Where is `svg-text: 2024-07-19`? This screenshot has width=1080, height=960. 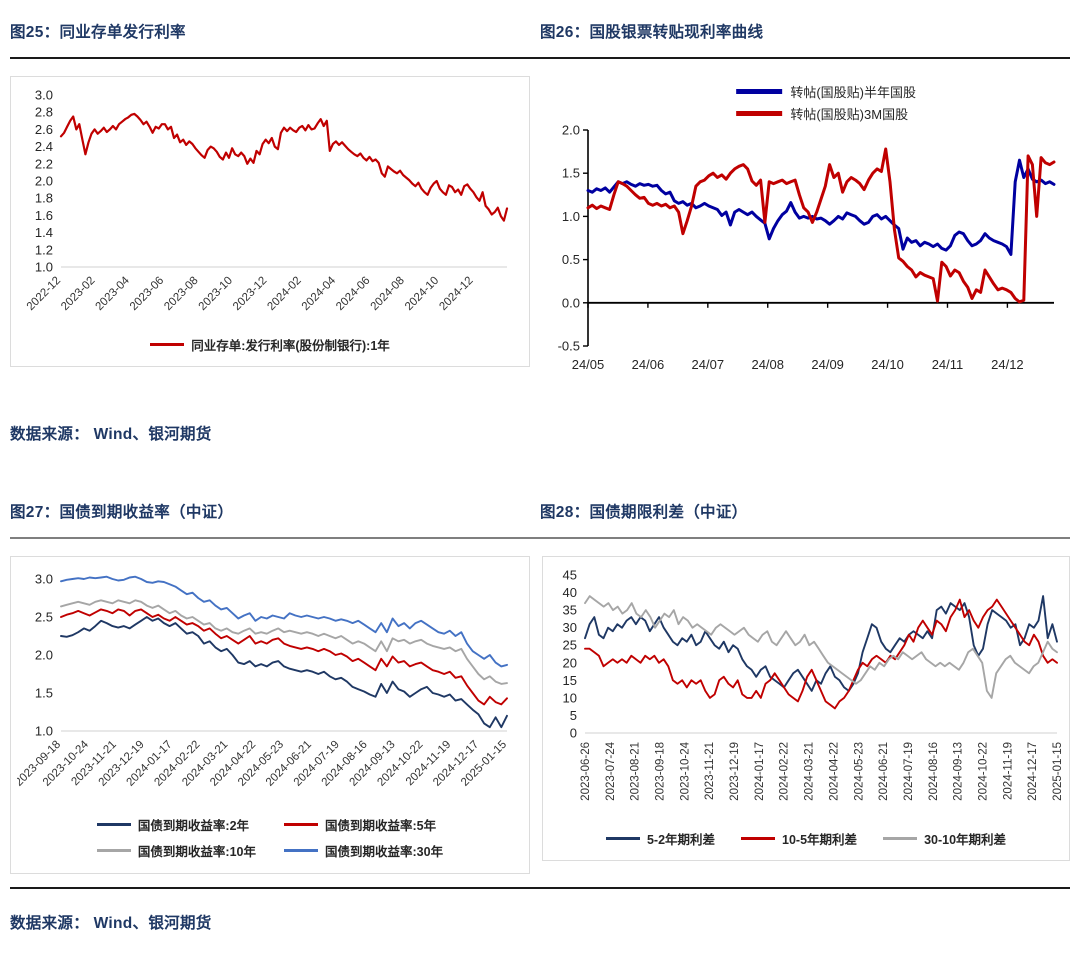 svg-text: 2024-07-19 is located at coordinates (909, 771).